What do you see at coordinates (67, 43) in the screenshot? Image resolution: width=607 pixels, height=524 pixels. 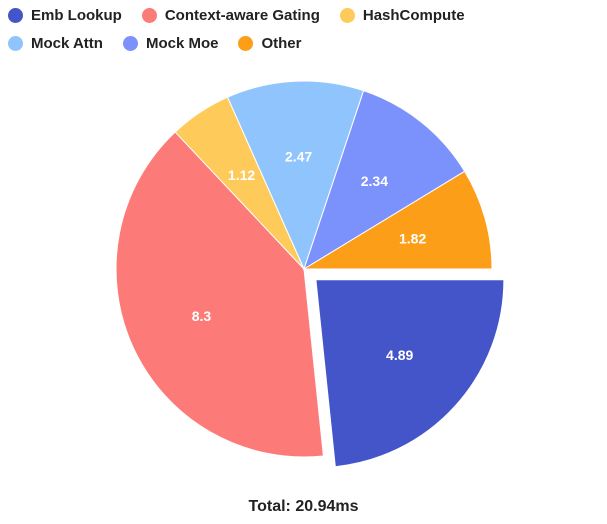 I see `legend-label: Mock Attn` at bounding box center [67, 43].